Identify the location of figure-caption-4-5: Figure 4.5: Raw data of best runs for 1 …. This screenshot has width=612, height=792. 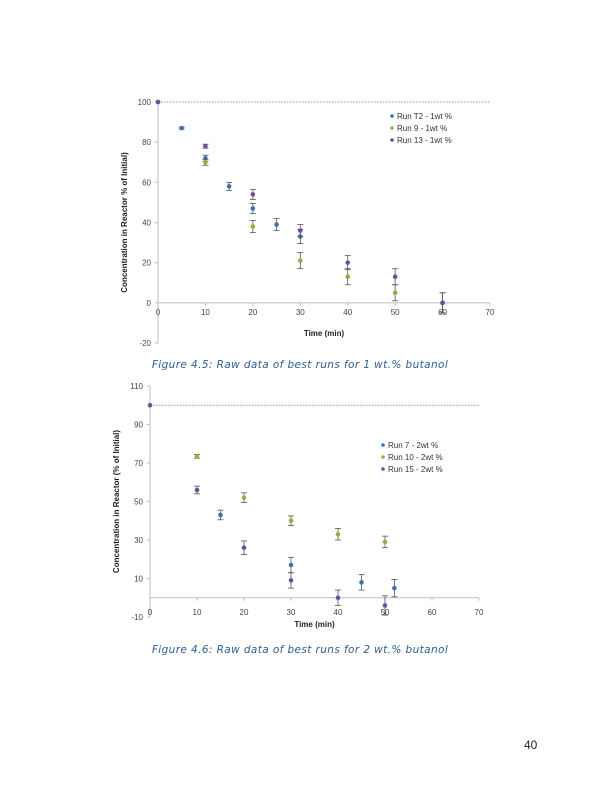
(300, 365).